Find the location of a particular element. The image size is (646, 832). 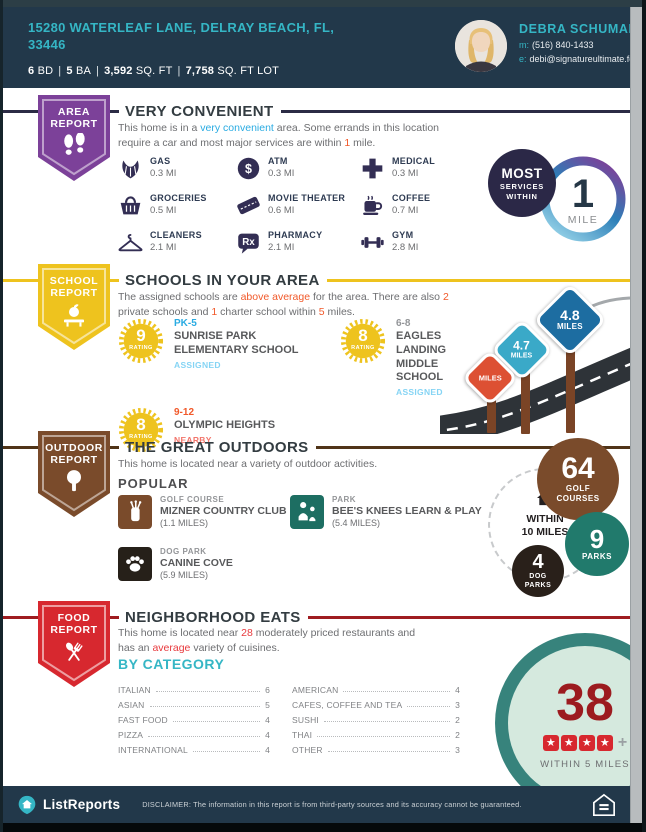

golf-count-circle: 64 GOLF COURSES is located at coordinates (578, 479).